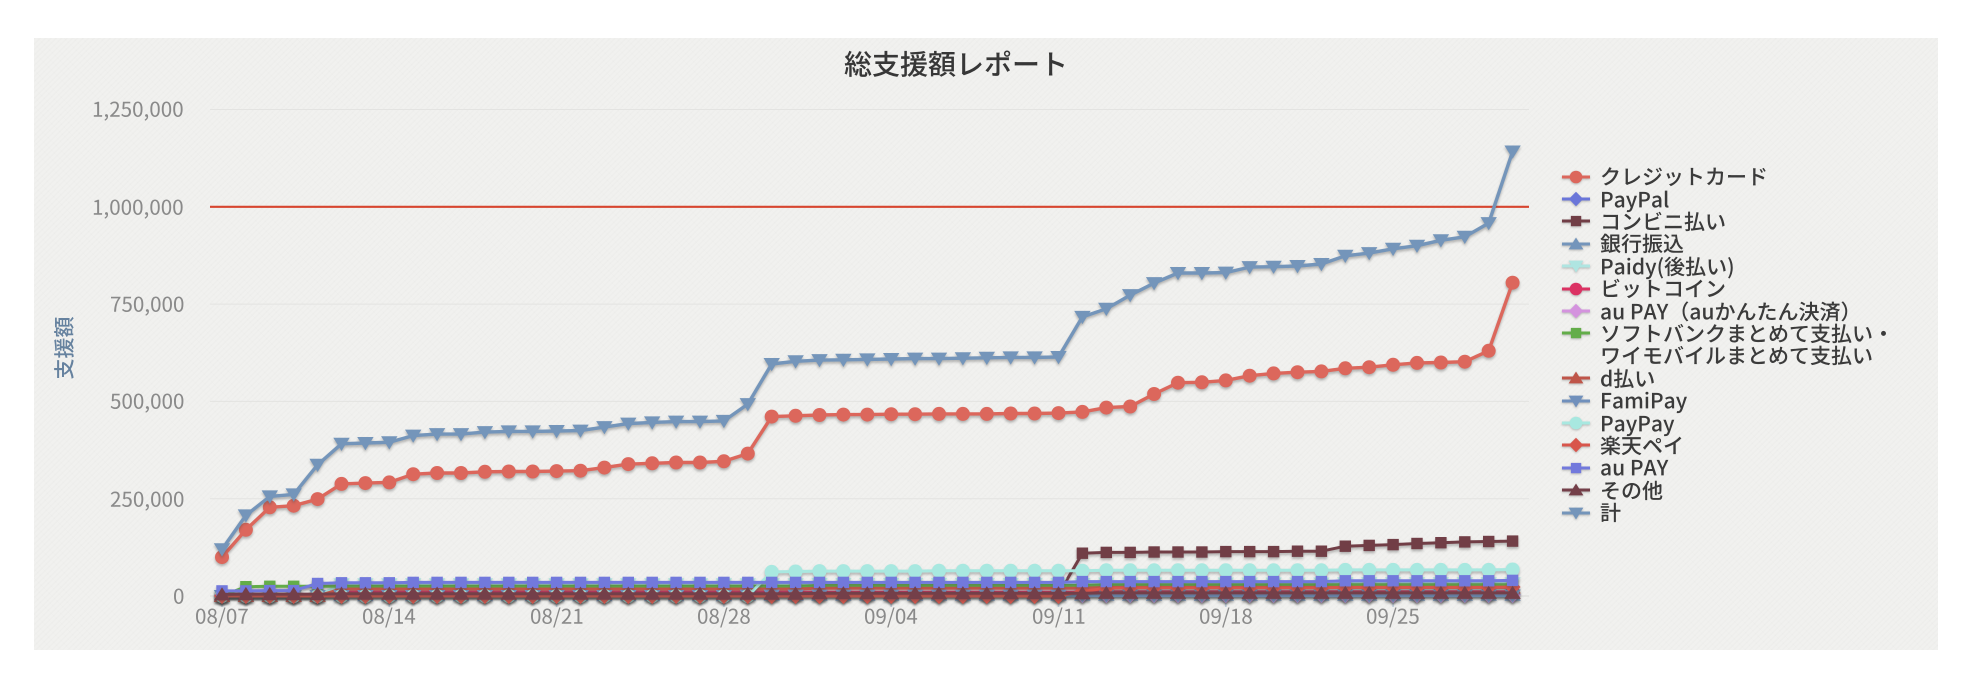 This screenshot has height=684, width=1986. What do you see at coordinates (557, 615) in the screenshot?
I see `x-tick-label: 08/21` at bounding box center [557, 615].